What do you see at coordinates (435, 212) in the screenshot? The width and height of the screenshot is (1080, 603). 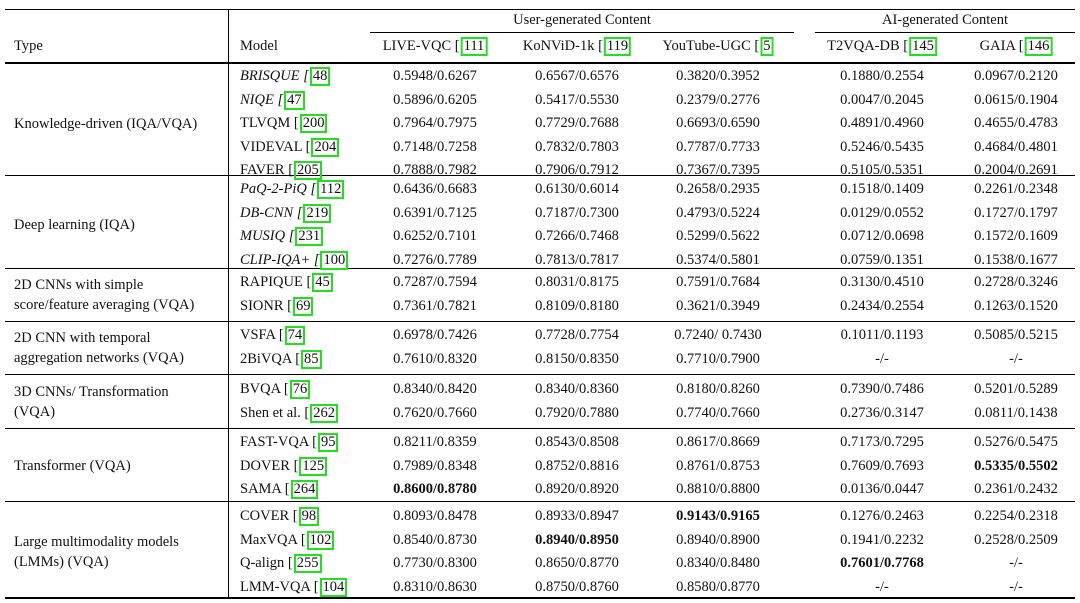 I see `score-cell-live-vqc: 0.6391/0.7125` at bounding box center [435, 212].